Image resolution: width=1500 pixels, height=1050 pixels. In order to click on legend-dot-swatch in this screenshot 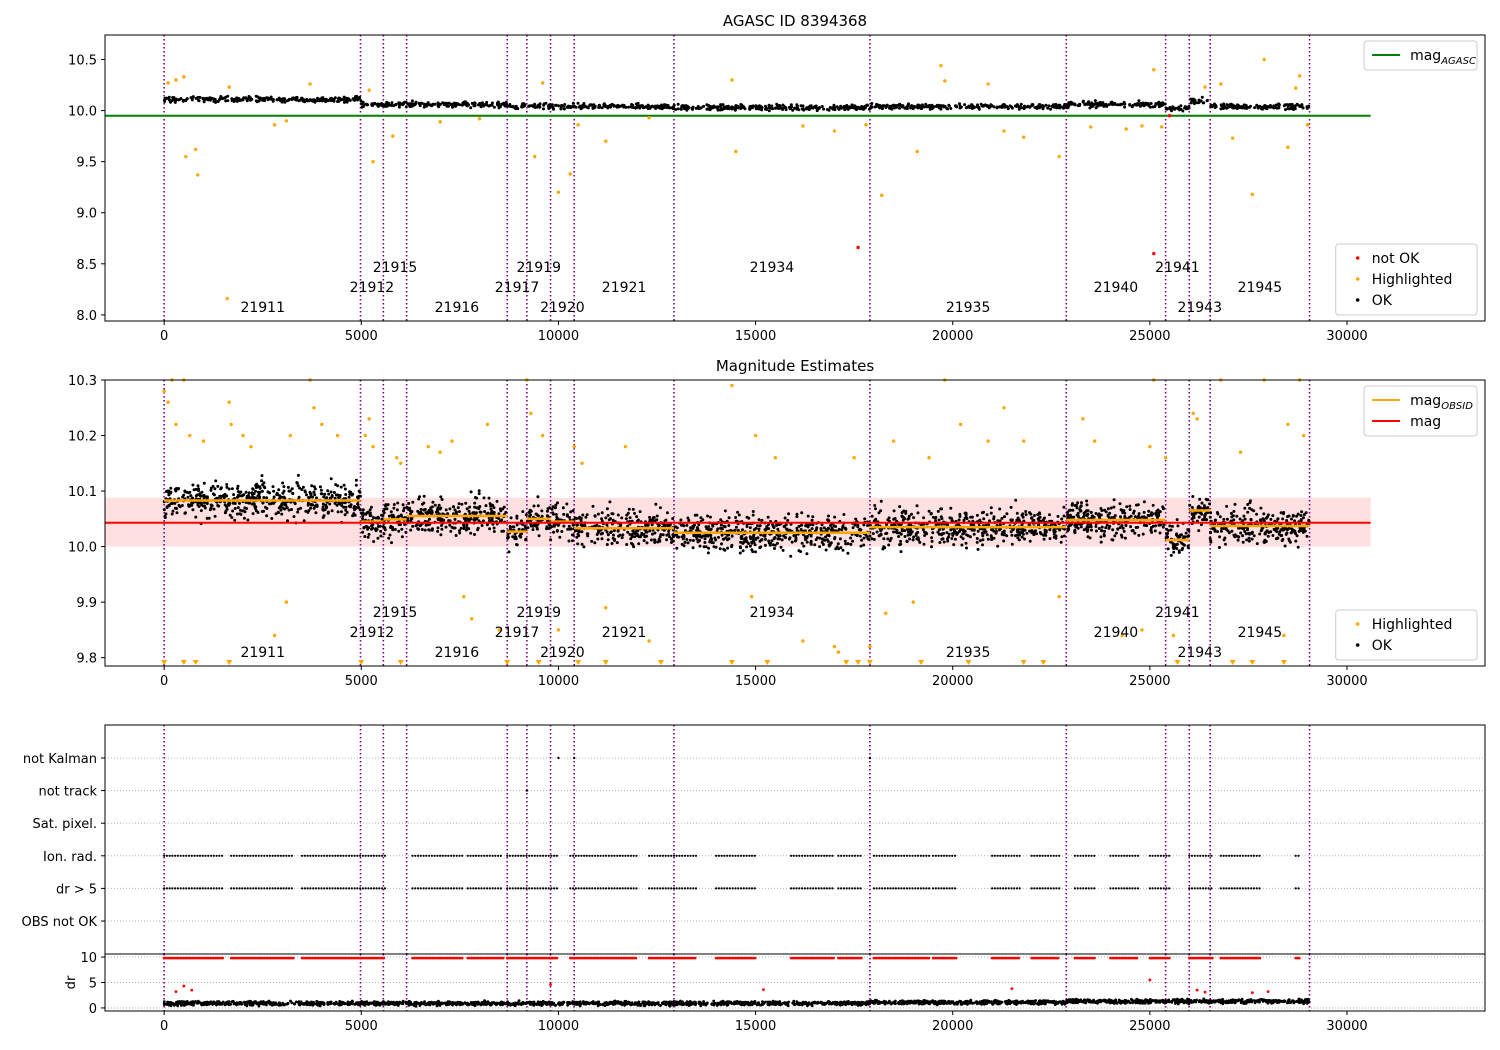, I will do `click(1357, 624)`.